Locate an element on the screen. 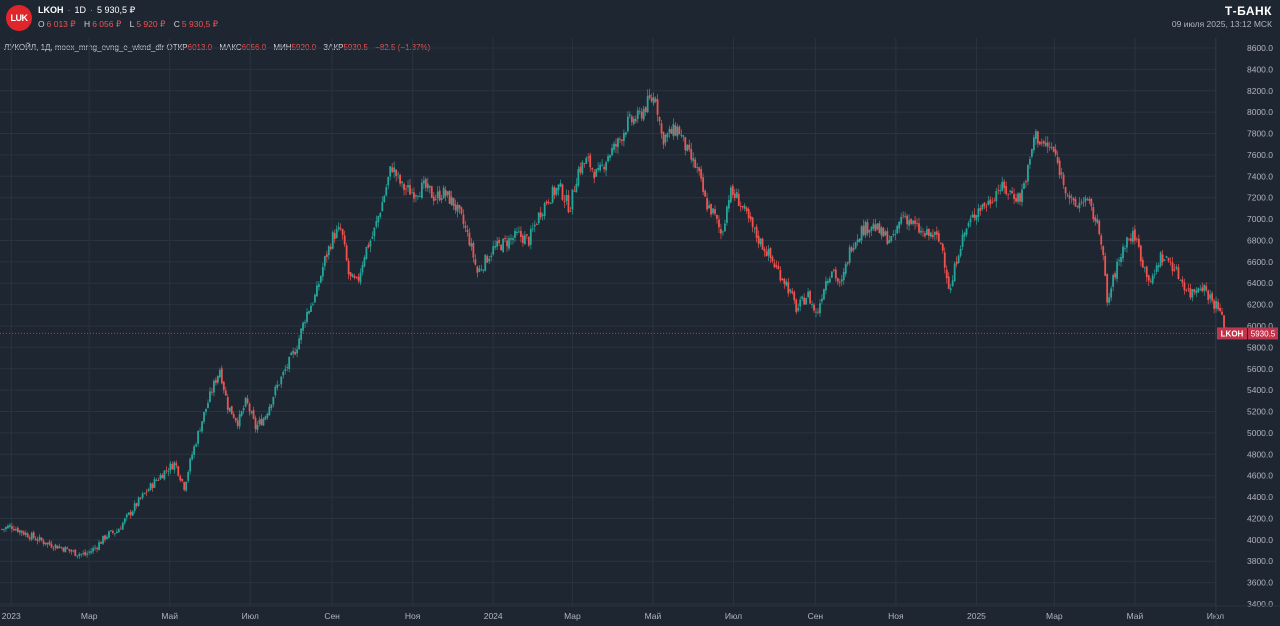 This screenshot has width=1280, height=626. symbol-ticker: LKOH is located at coordinates (51, 10).